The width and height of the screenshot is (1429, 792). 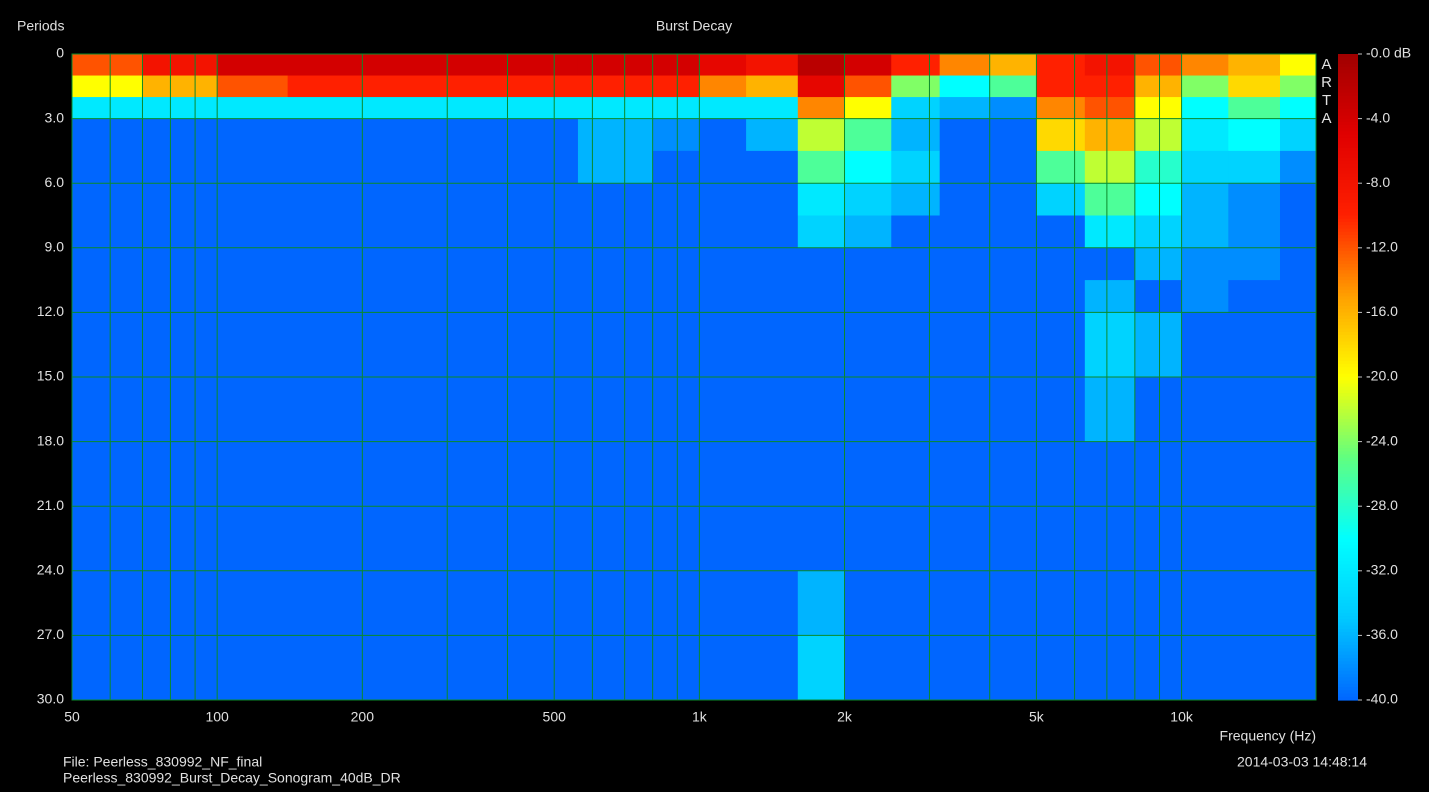 What do you see at coordinates (1382, 505) in the screenshot?
I see `colorbar-tick-label: -28.0` at bounding box center [1382, 505].